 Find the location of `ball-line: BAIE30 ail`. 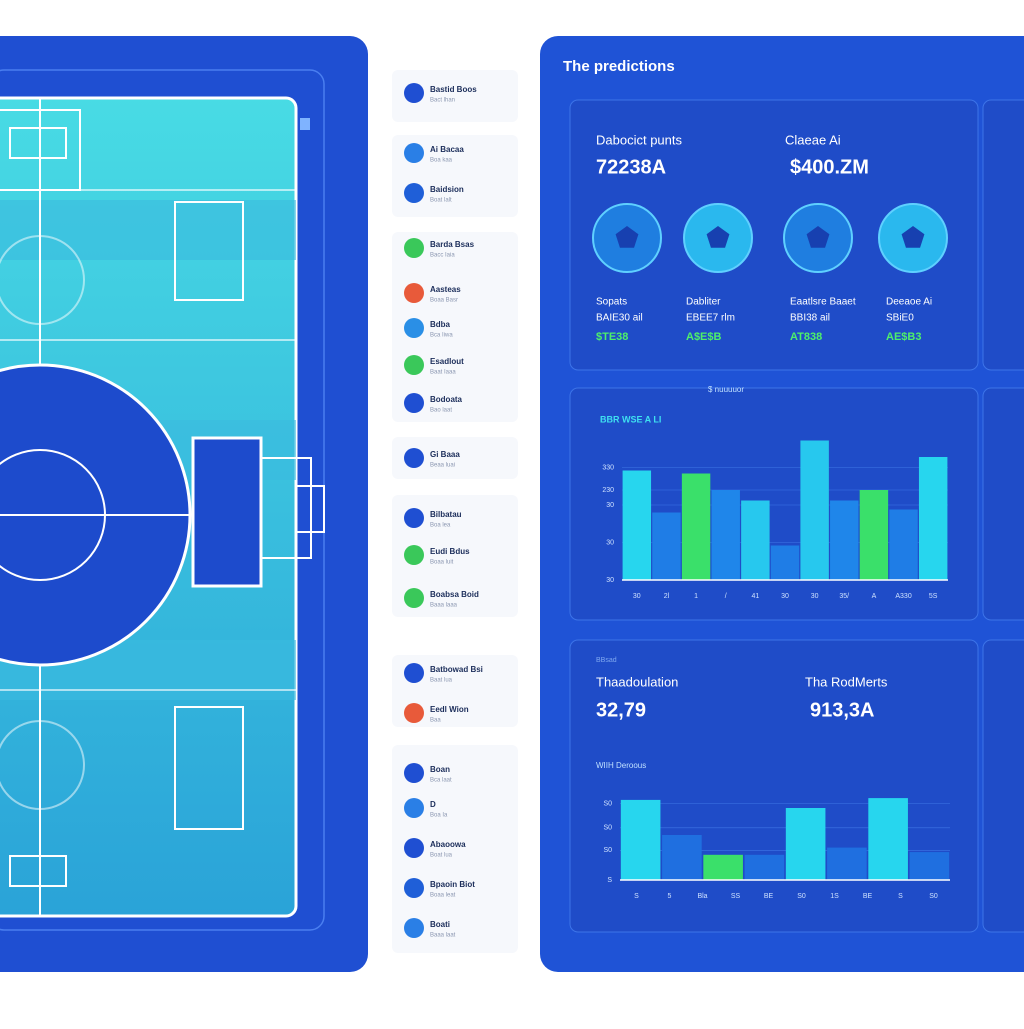

ball-line: BAIE30 ail is located at coordinates (619, 318).